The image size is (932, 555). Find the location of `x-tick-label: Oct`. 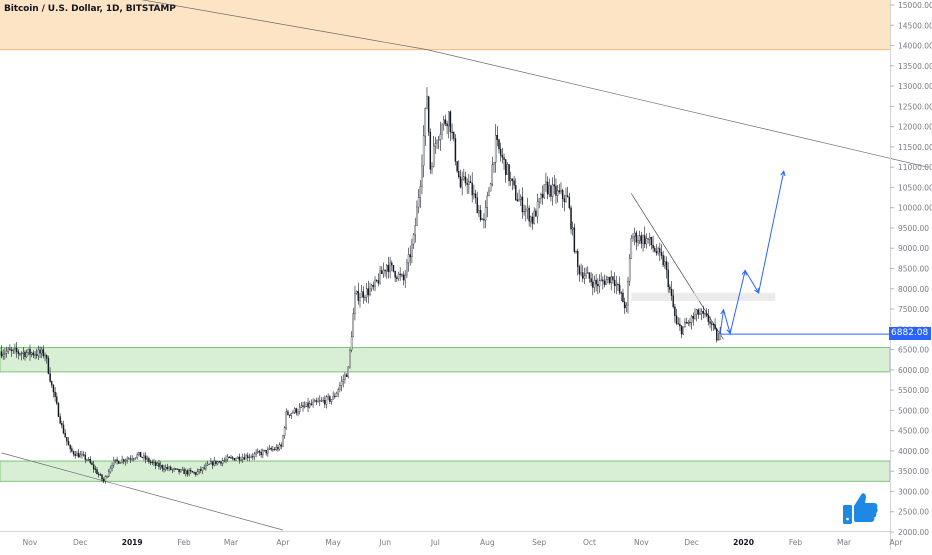

x-tick-label: Oct is located at coordinates (589, 542).